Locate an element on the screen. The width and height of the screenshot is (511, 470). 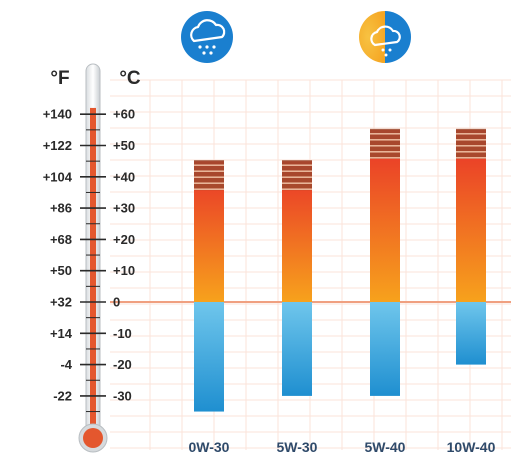
fahrenheit-tick-label: -22 is located at coordinates (62, 395).